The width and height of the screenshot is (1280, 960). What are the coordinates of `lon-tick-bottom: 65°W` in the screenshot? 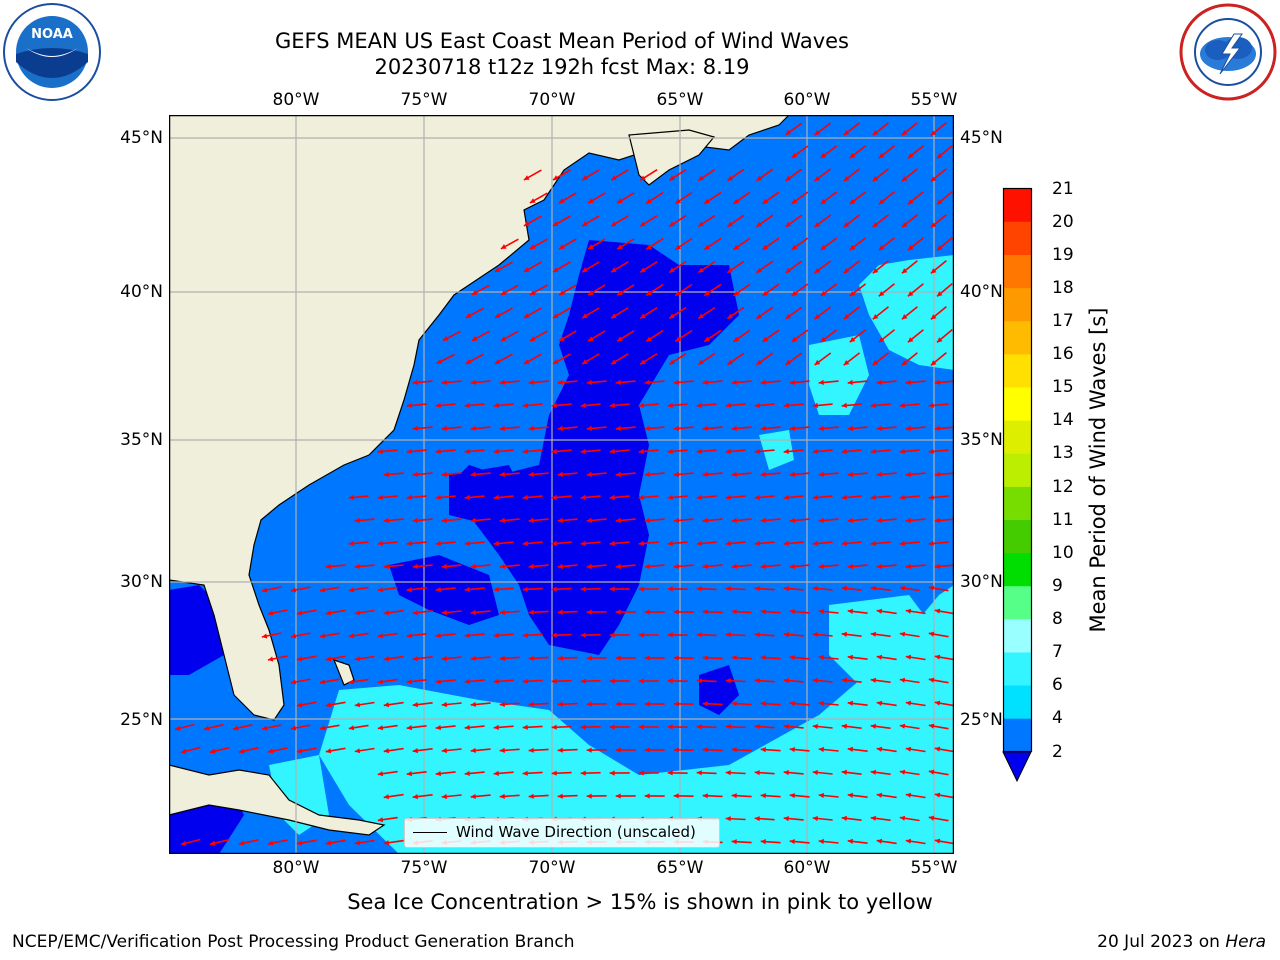 It's located at (680, 868).